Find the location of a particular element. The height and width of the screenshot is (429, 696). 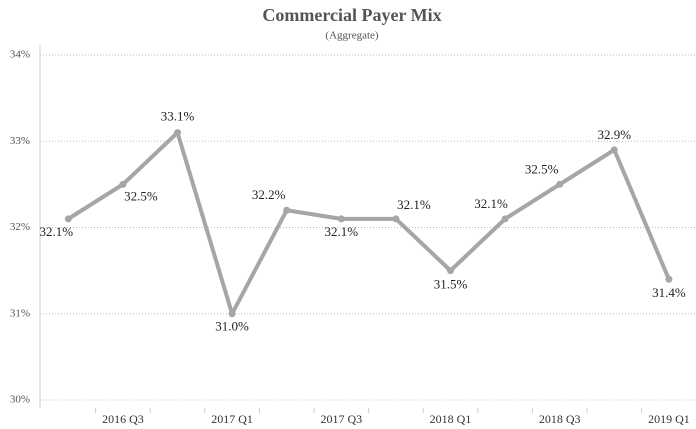

x-tick-label: 2018 Q3 is located at coordinates (560, 419).